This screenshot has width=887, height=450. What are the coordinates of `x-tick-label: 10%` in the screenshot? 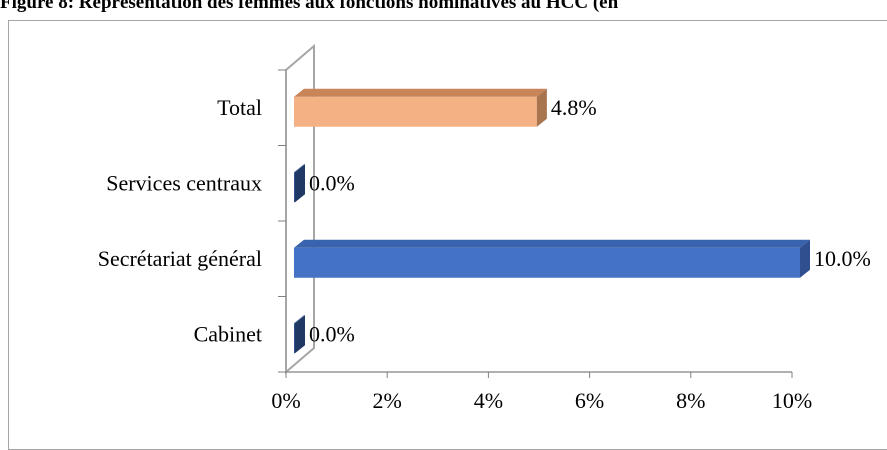 It's located at (792, 400).